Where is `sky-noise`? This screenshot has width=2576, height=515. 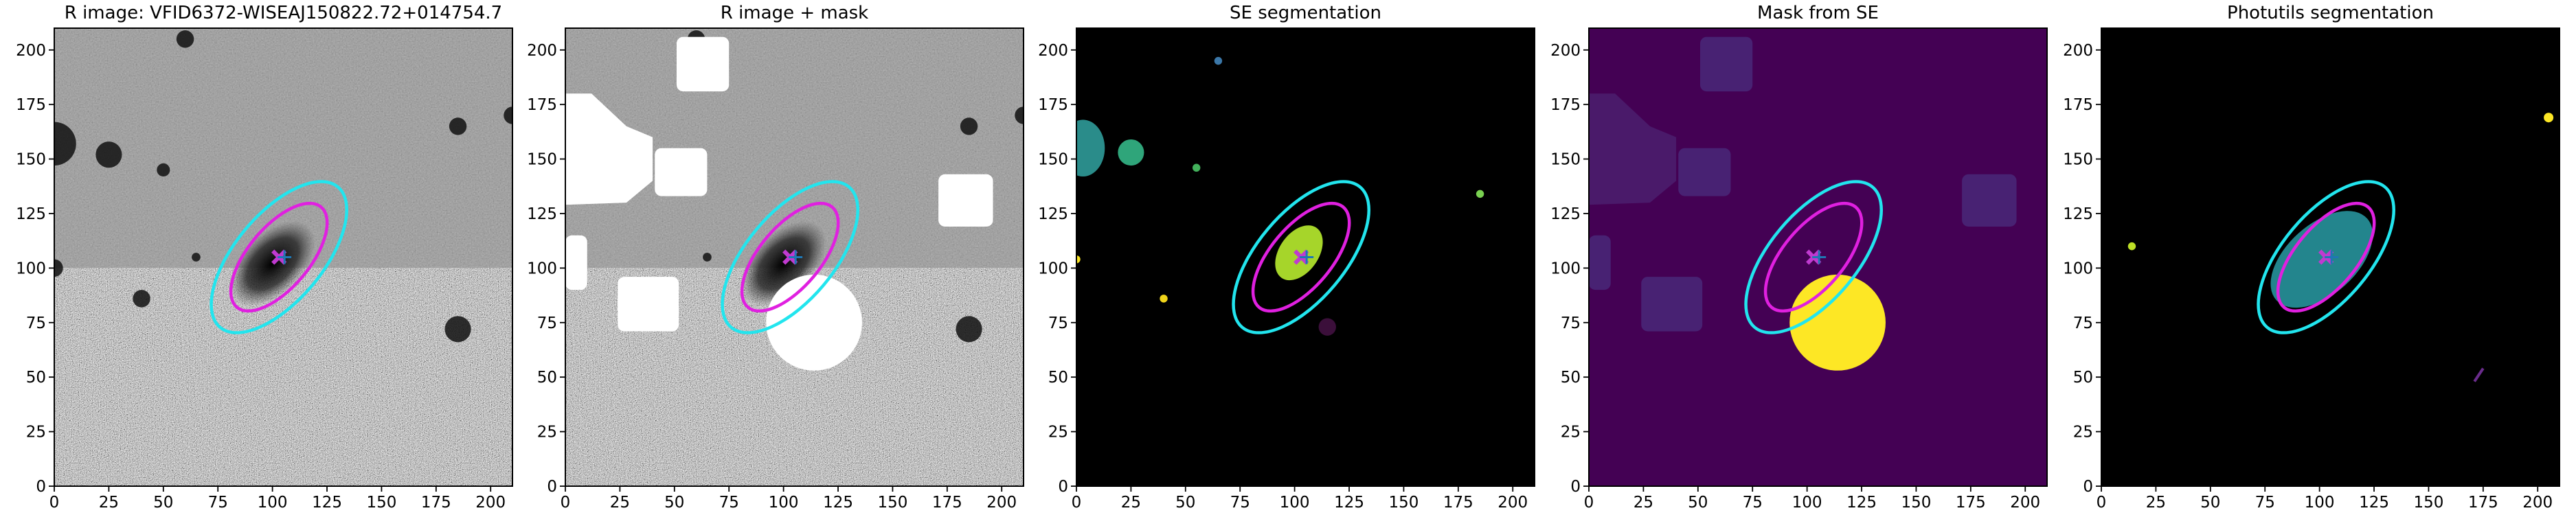
sky-noise is located at coordinates (283, 377).